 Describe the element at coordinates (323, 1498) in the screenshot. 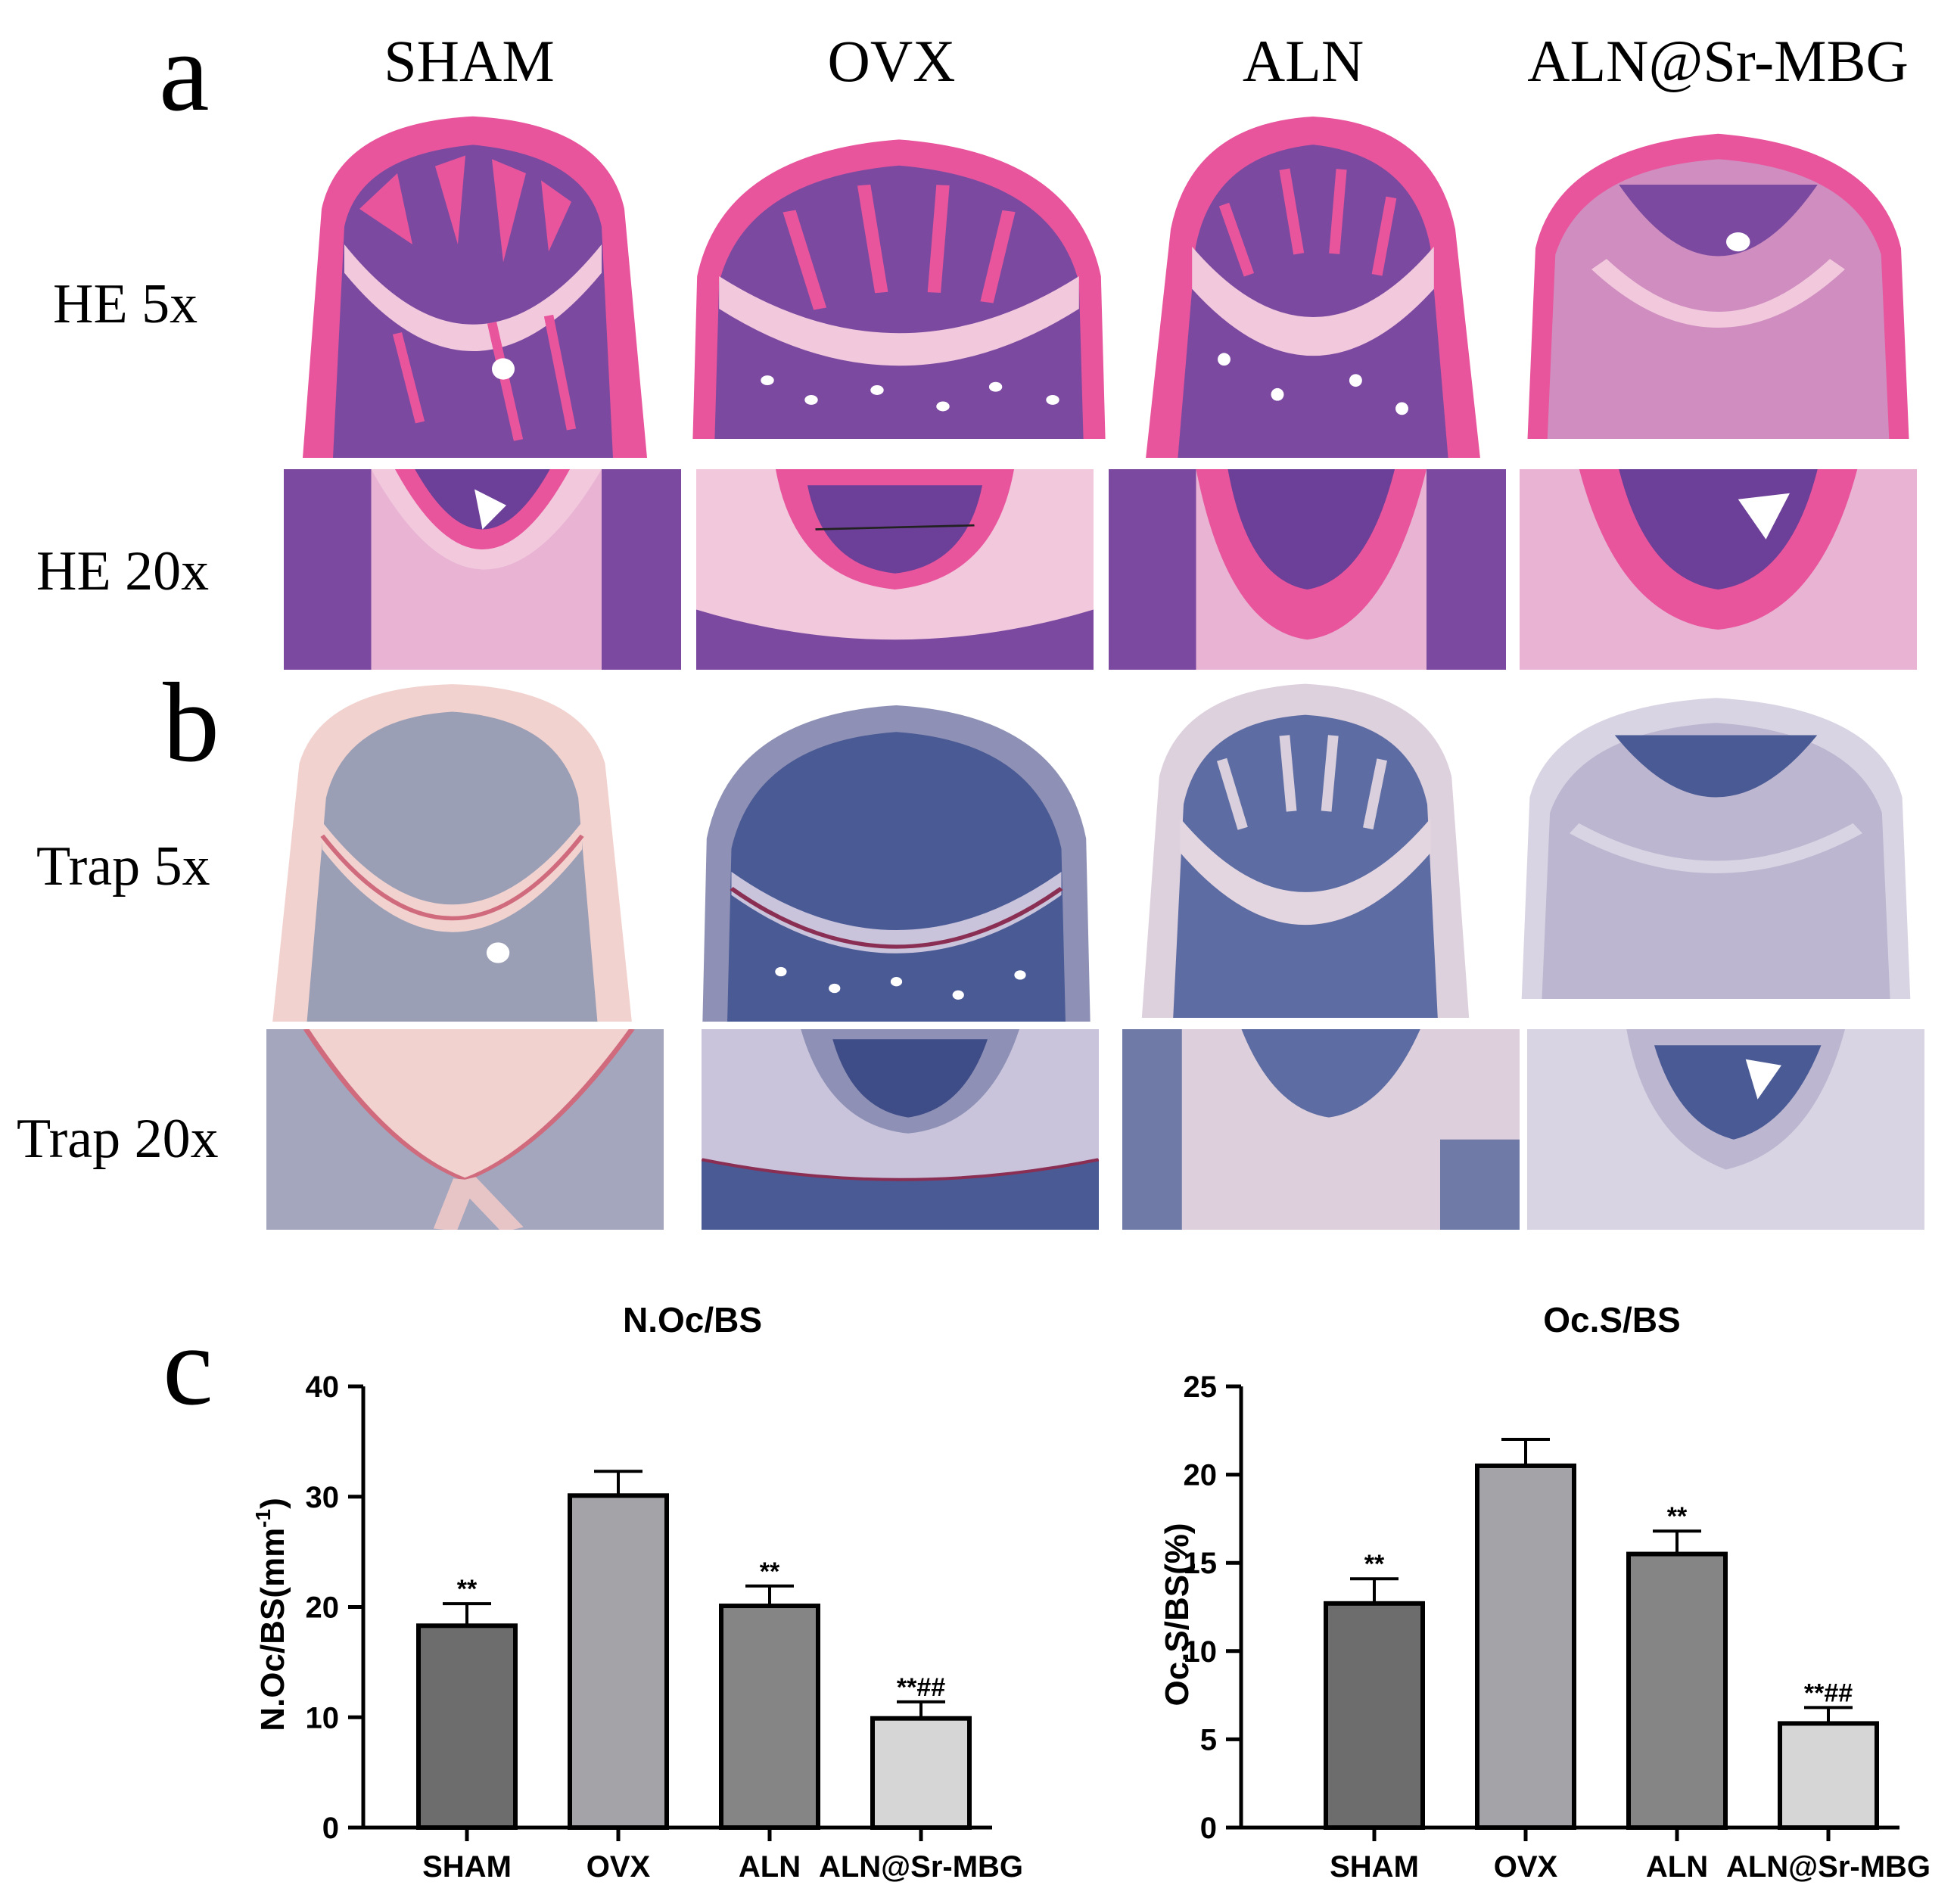

I see `y-tick-label: 30` at that location.